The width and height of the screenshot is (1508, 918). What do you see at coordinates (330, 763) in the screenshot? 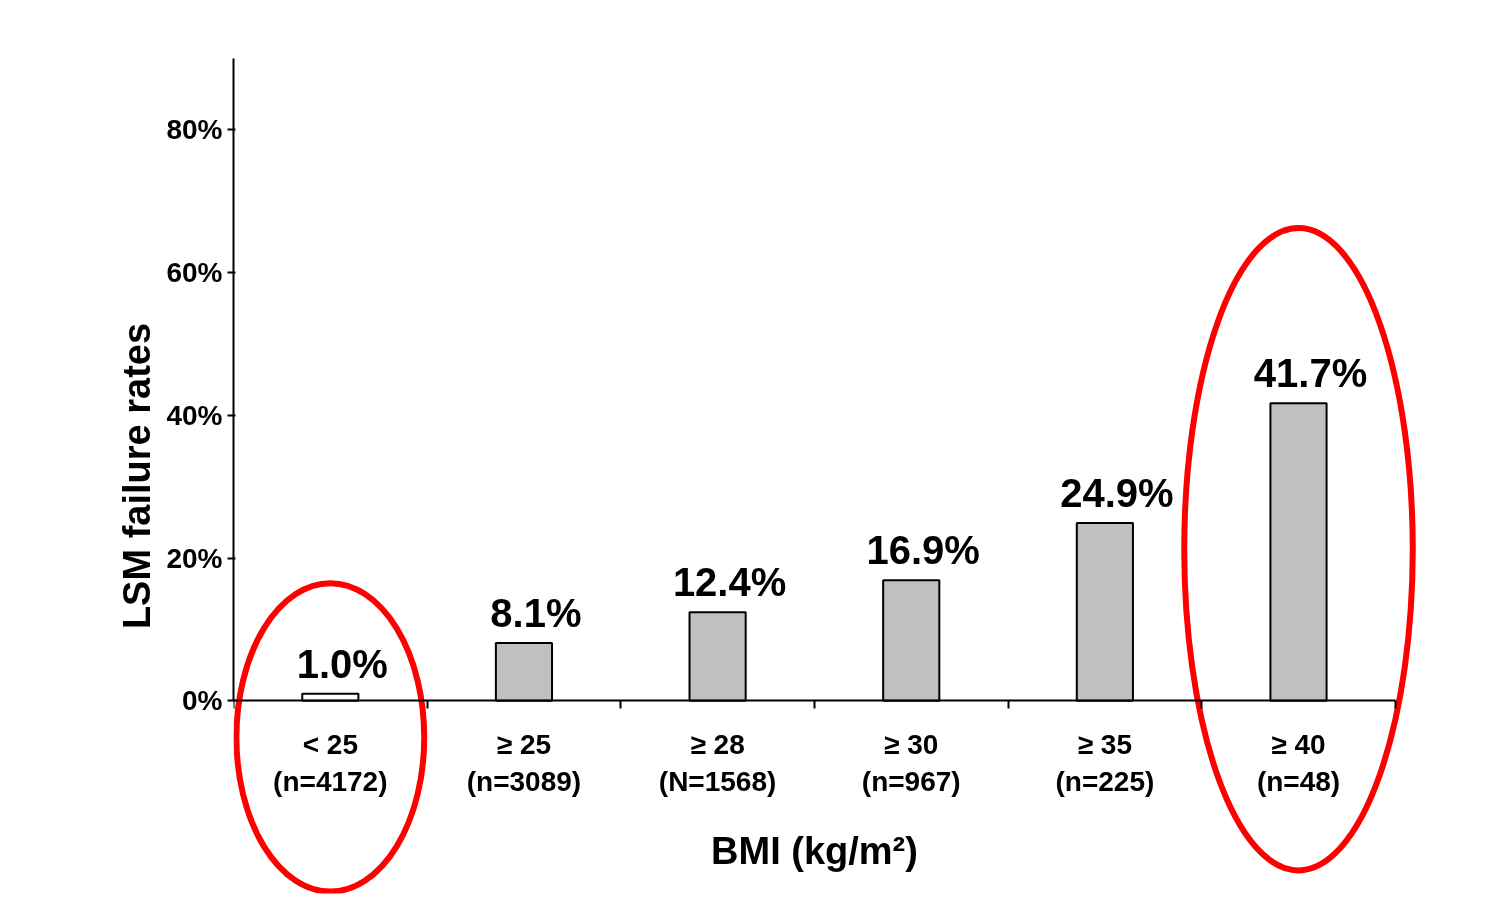
I see `x-tick-label: < 25 (n=4172)` at bounding box center [330, 763].